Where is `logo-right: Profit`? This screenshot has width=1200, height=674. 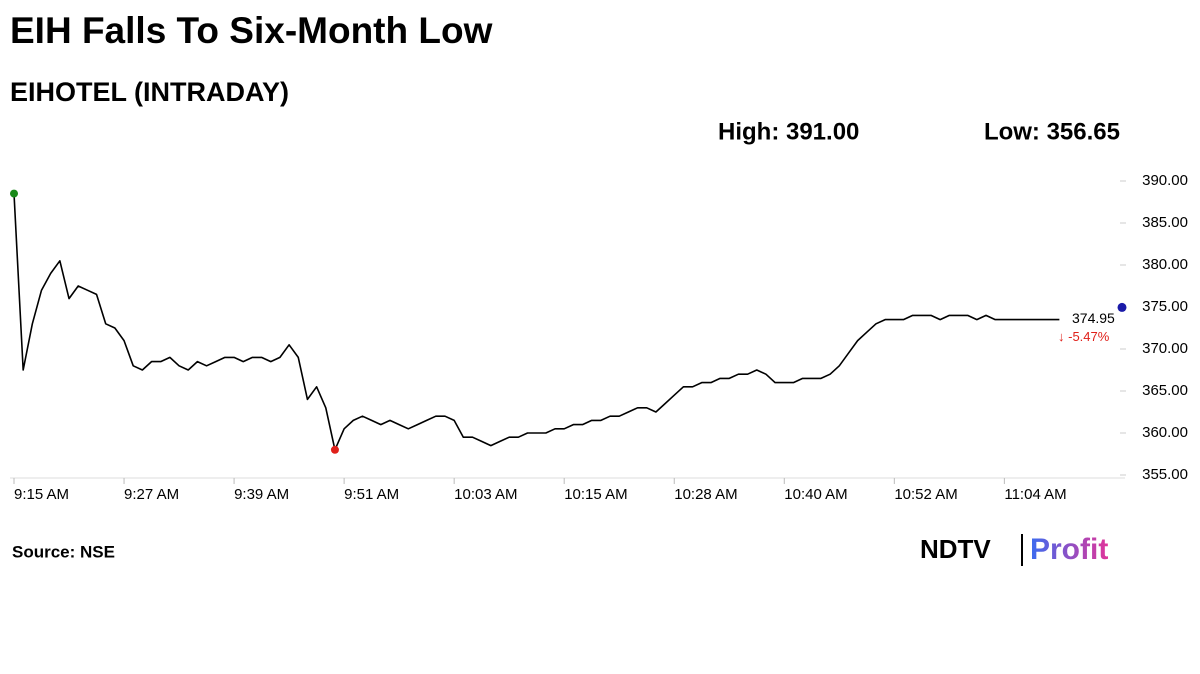
logo-right: Profit is located at coordinates (1069, 549).